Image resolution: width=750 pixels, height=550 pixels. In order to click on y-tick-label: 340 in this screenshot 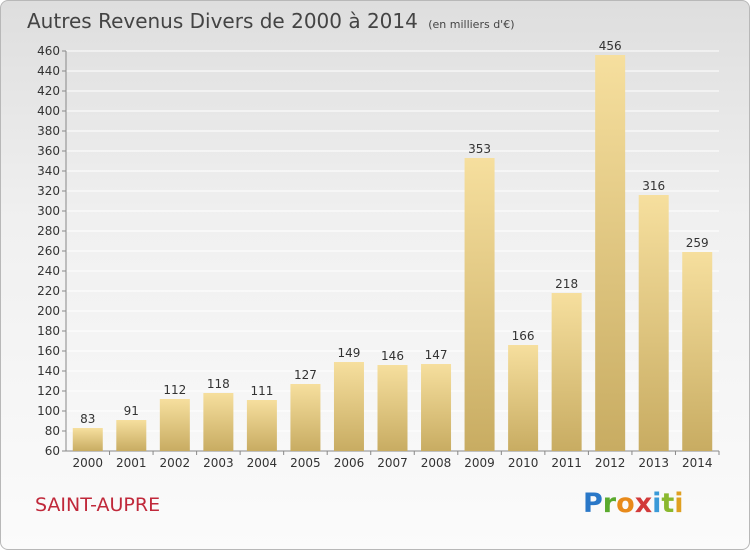, I will do `click(48, 171)`.